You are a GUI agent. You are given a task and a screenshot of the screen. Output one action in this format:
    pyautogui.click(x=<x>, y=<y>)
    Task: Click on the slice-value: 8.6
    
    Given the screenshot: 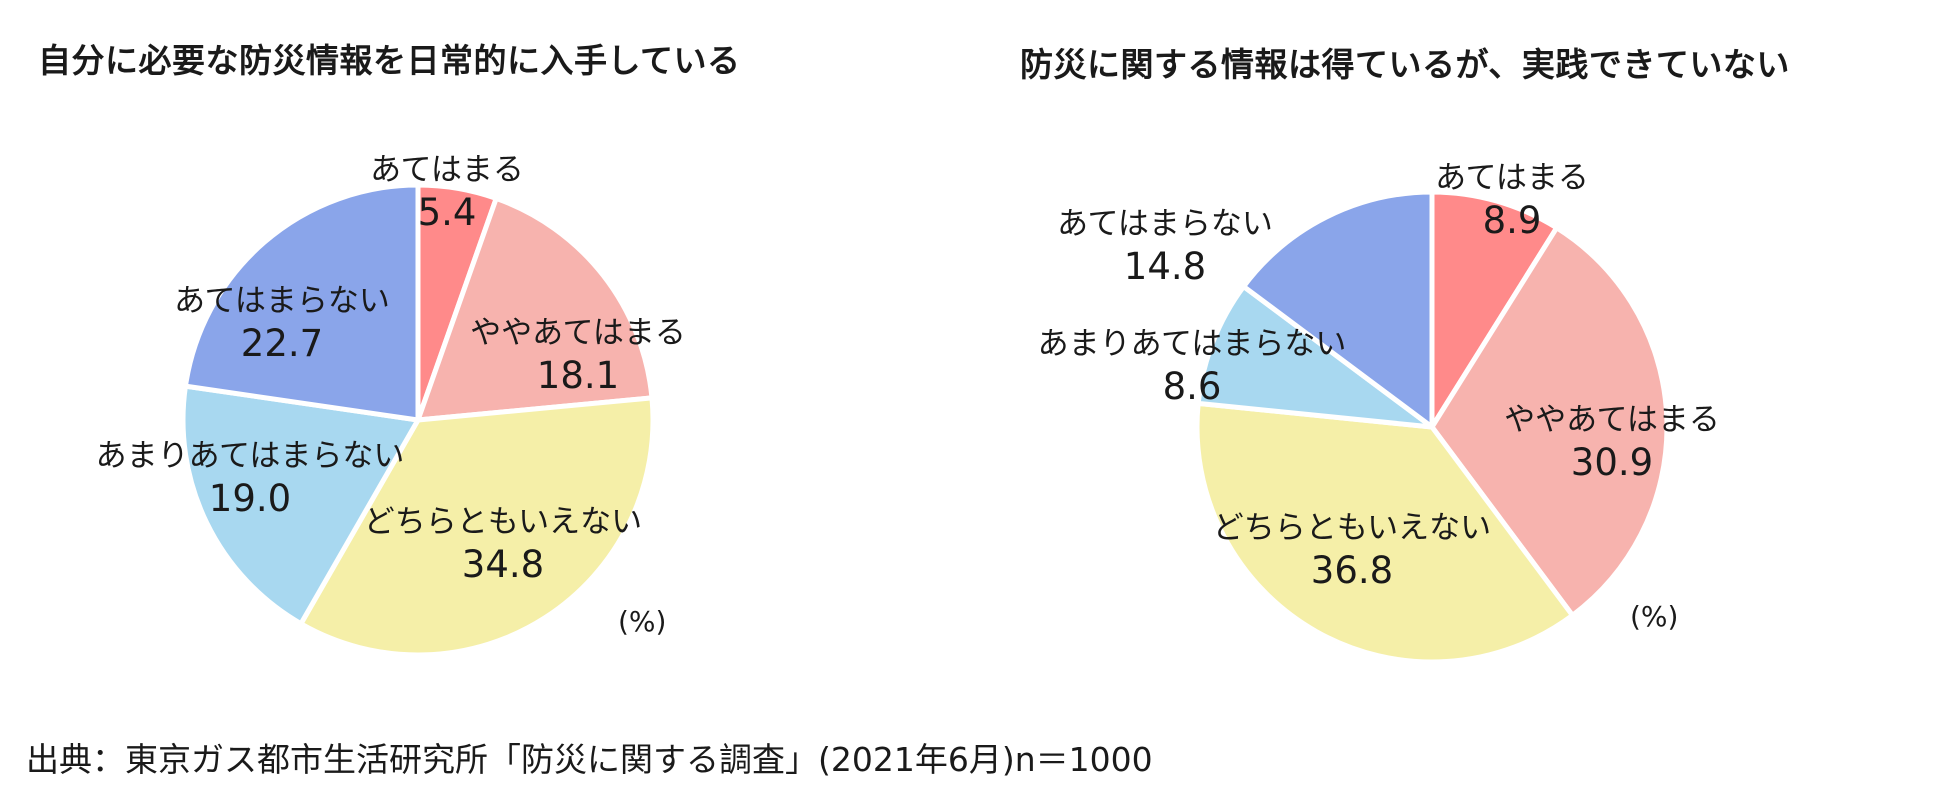 What is the action you would take?
    pyautogui.click(x=1192, y=386)
    